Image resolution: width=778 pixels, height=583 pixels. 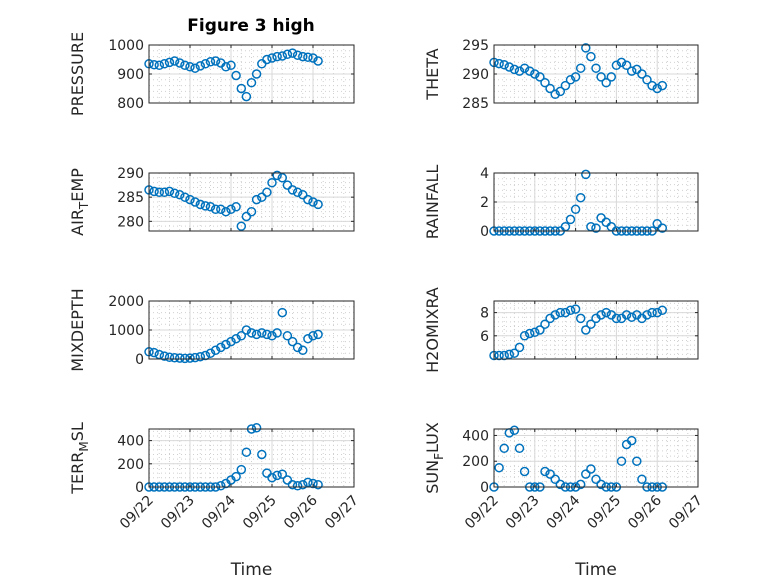 What do you see at coordinates (211, 201) in the screenshot?
I see `subplot-air-temp: 280 285 290 AIRTEMP` at bounding box center [211, 201].